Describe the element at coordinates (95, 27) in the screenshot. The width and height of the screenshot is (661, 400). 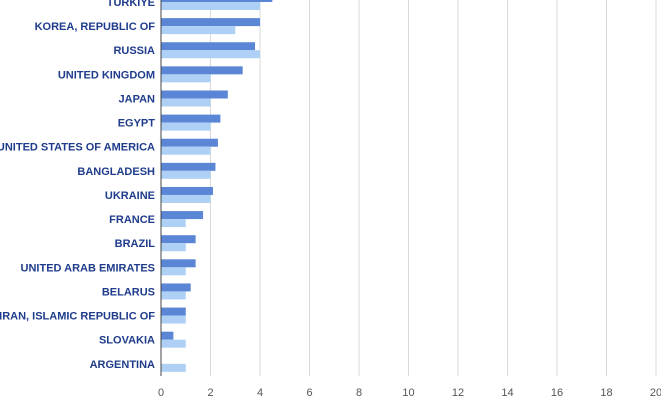
I see `category-label: KOREA, REPUBLIC OF` at that location.